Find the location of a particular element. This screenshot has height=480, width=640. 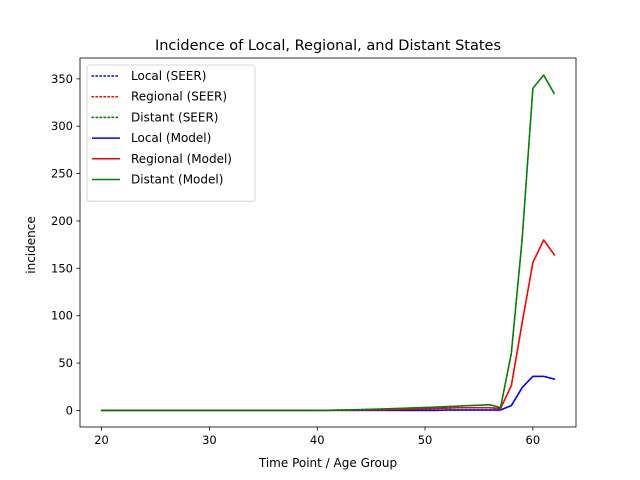

legend-entry-label: Distant (SEER) is located at coordinates (175, 117).